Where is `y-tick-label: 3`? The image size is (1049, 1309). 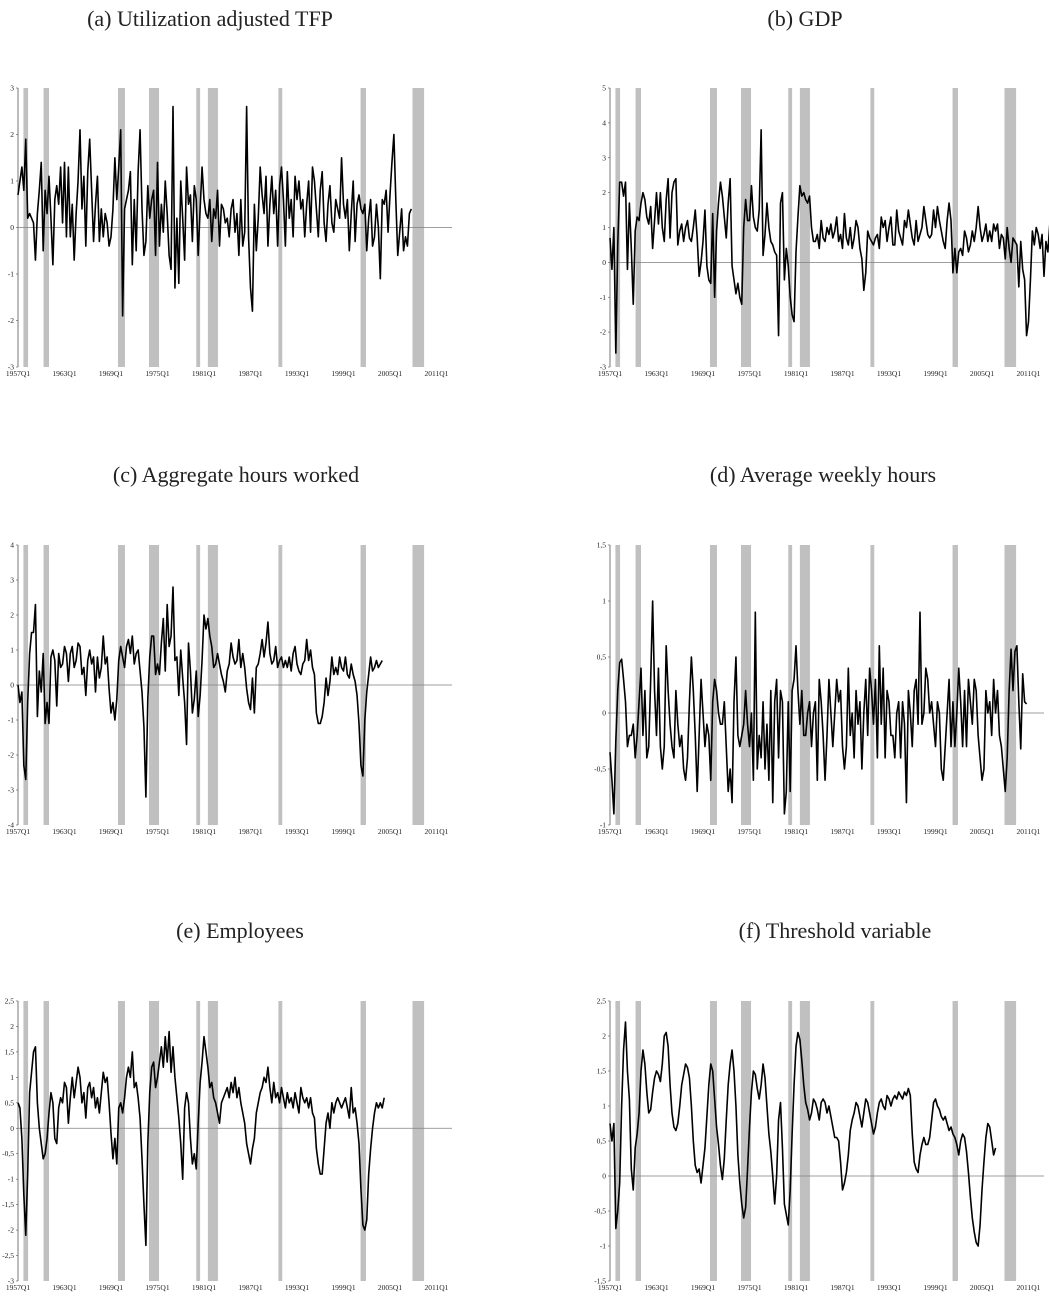 y-tick-label: 3 is located at coordinates (604, 157).